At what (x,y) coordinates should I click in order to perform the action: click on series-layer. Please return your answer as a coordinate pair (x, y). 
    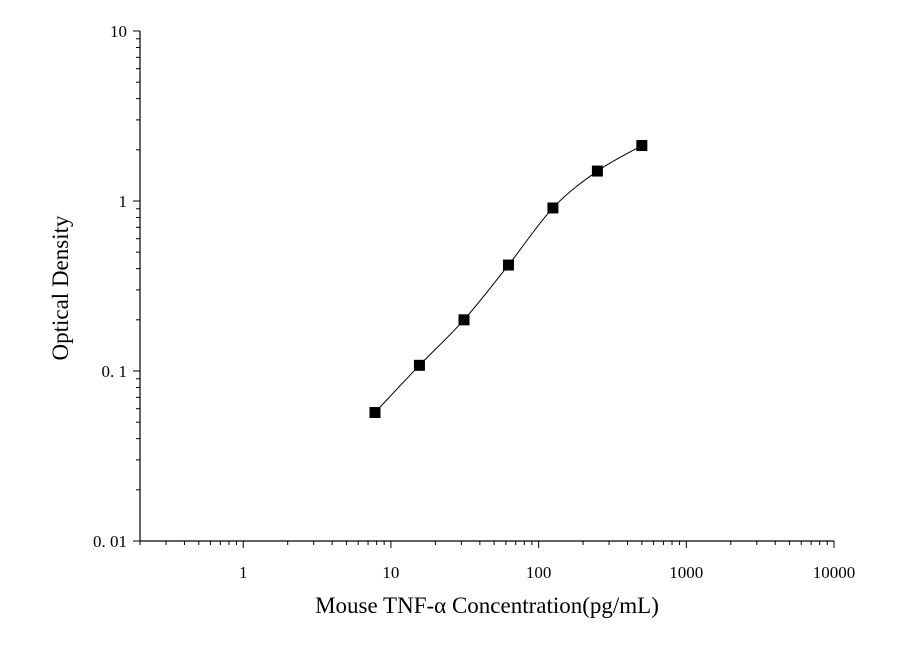
    Looking at the image, I should click on (508, 279).